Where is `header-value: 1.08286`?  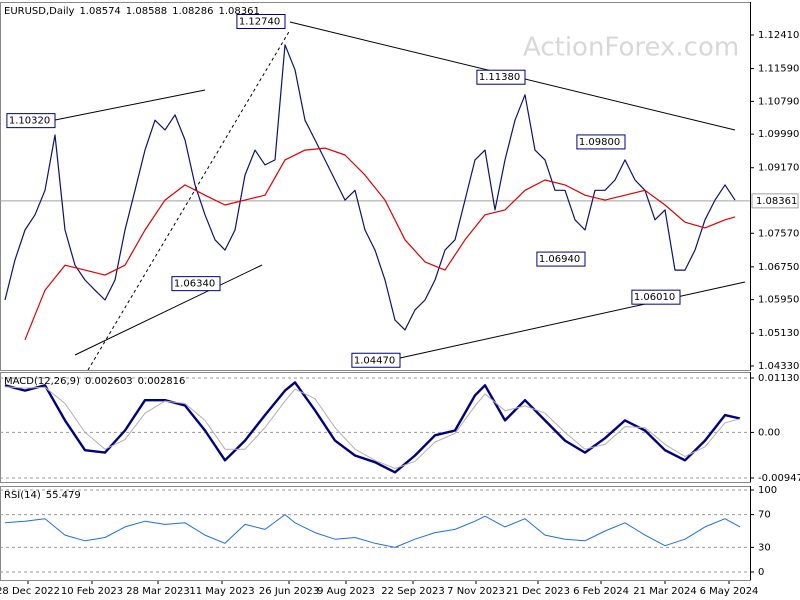
header-value: 1.08286 is located at coordinates (192, 11).